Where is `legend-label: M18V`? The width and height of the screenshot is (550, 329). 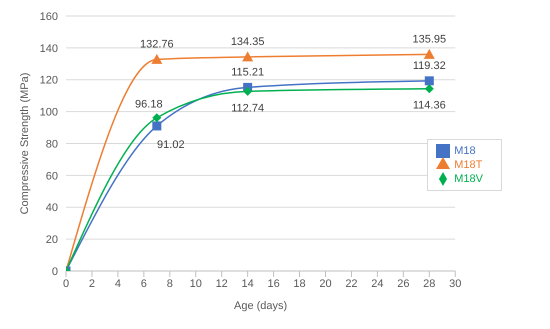 legend-label: M18V is located at coordinates (468, 178).